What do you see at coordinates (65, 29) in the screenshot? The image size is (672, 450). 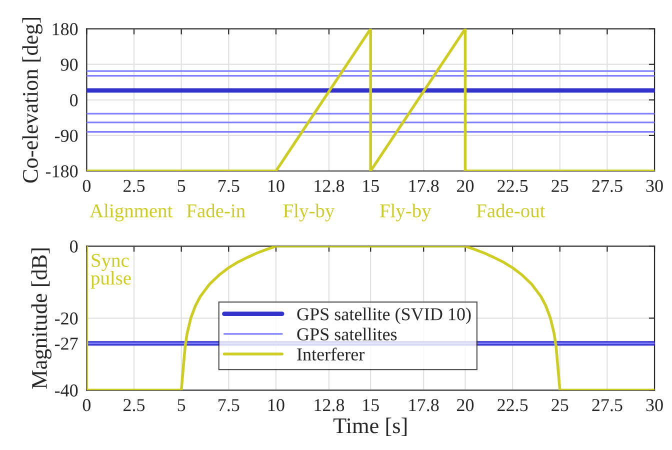 I see `y-tick-label: 180` at bounding box center [65, 29].